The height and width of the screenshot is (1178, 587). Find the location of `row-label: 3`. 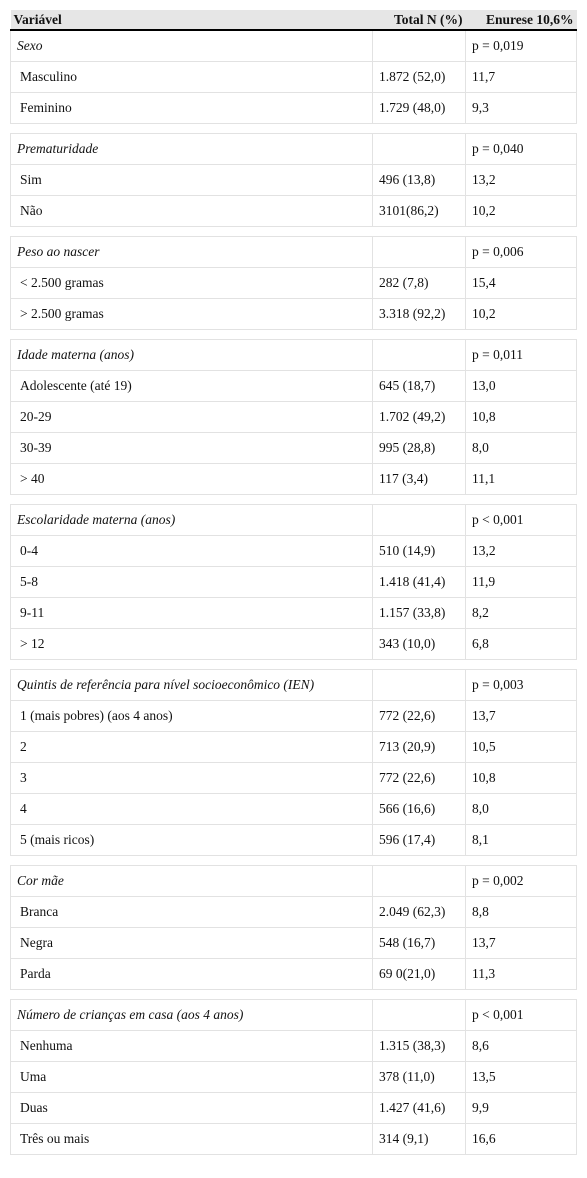

row-label: 3 is located at coordinates (191, 778).